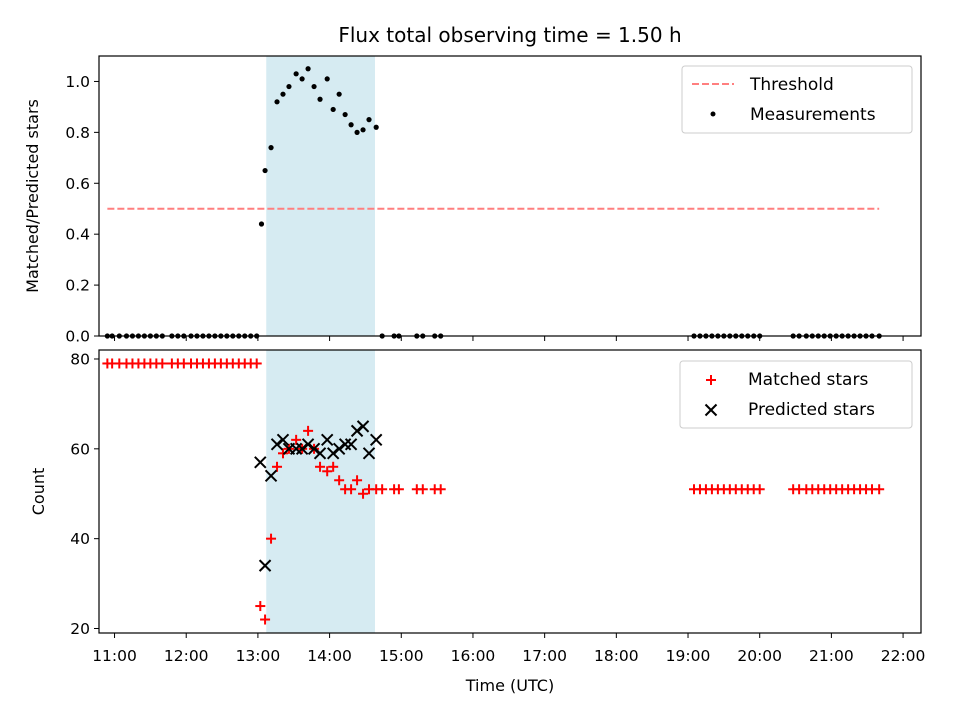 The width and height of the screenshot is (960, 720). I want to click on legend-marker-measurements, so click(713, 114).